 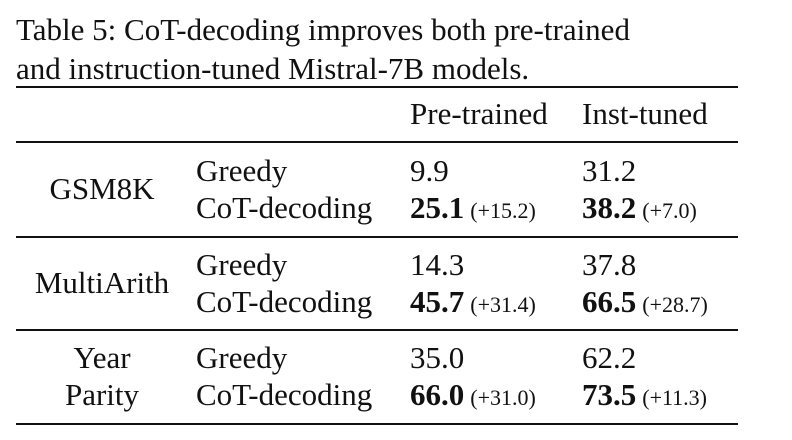 I want to click on header-insttuned: Inst-tuned, so click(x=645, y=113).